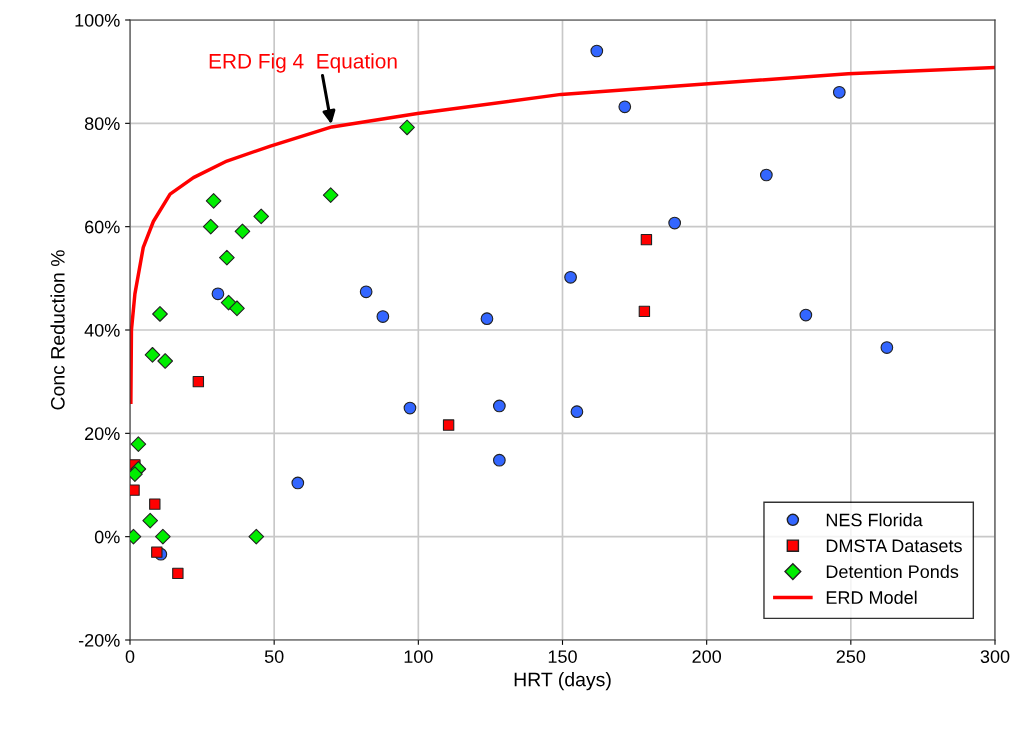 This screenshot has width=1013, height=734. I want to click on x-tick-label: 50, so click(274, 656).